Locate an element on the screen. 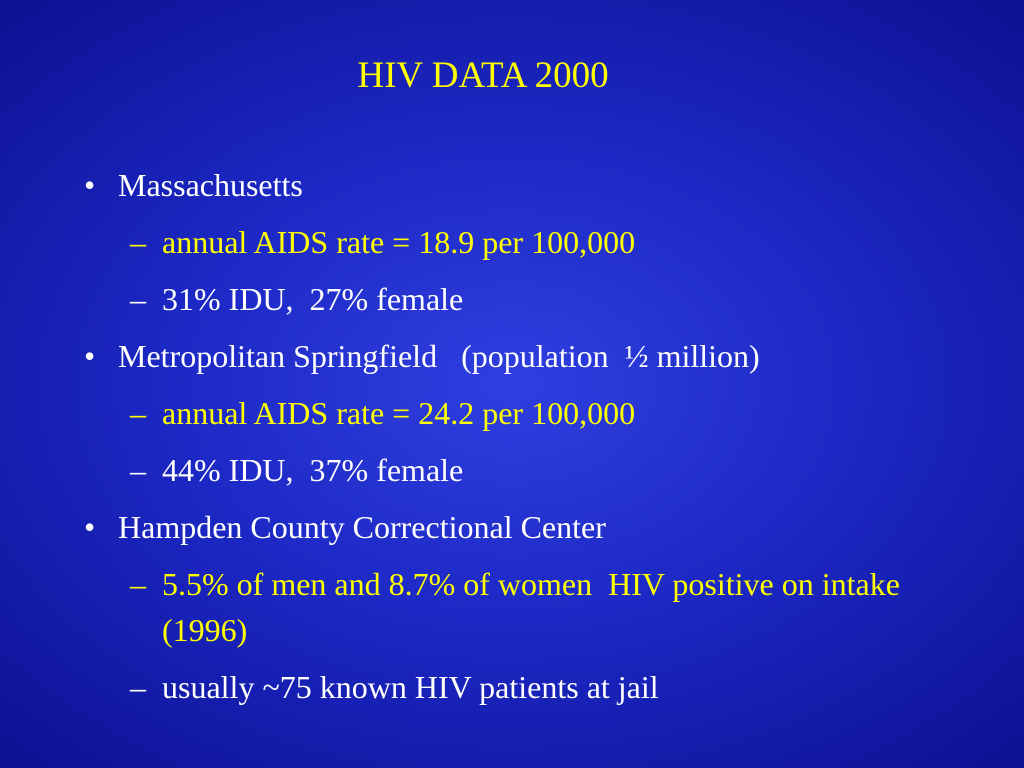 This screenshot has width=1024, height=768. sub-bullet: 44% IDU, 37% female is located at coordinates (512, 470).